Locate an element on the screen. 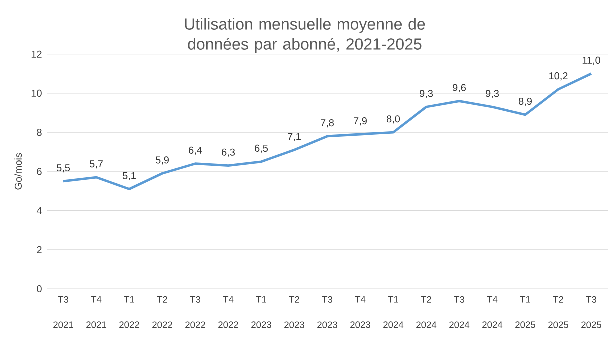 Image resolution: width=614 pixels, height=337 pixels. category-label: T4 2021 is located at coordinates (96, 312).